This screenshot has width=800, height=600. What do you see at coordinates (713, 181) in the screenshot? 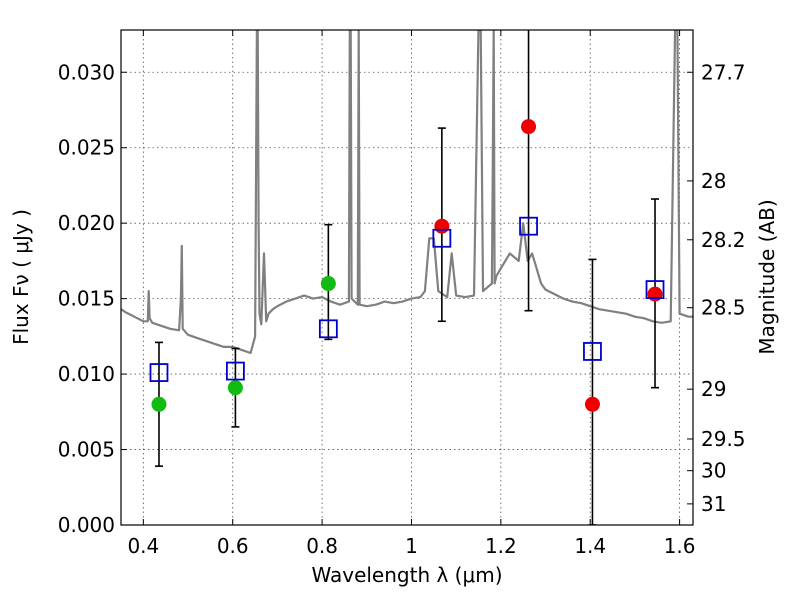
I see `right-tick-label: 28` at bounding box center [713, 181].